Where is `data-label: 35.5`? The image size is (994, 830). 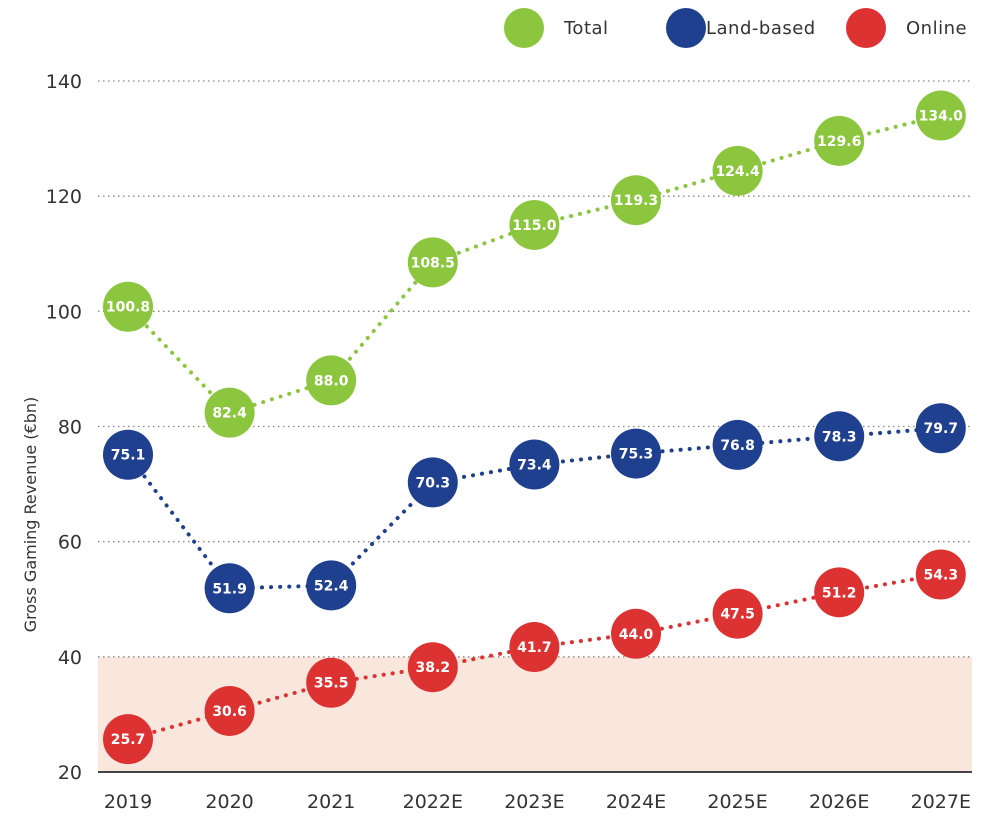
data-label: 35.5 is located at coordinates (331, 684).